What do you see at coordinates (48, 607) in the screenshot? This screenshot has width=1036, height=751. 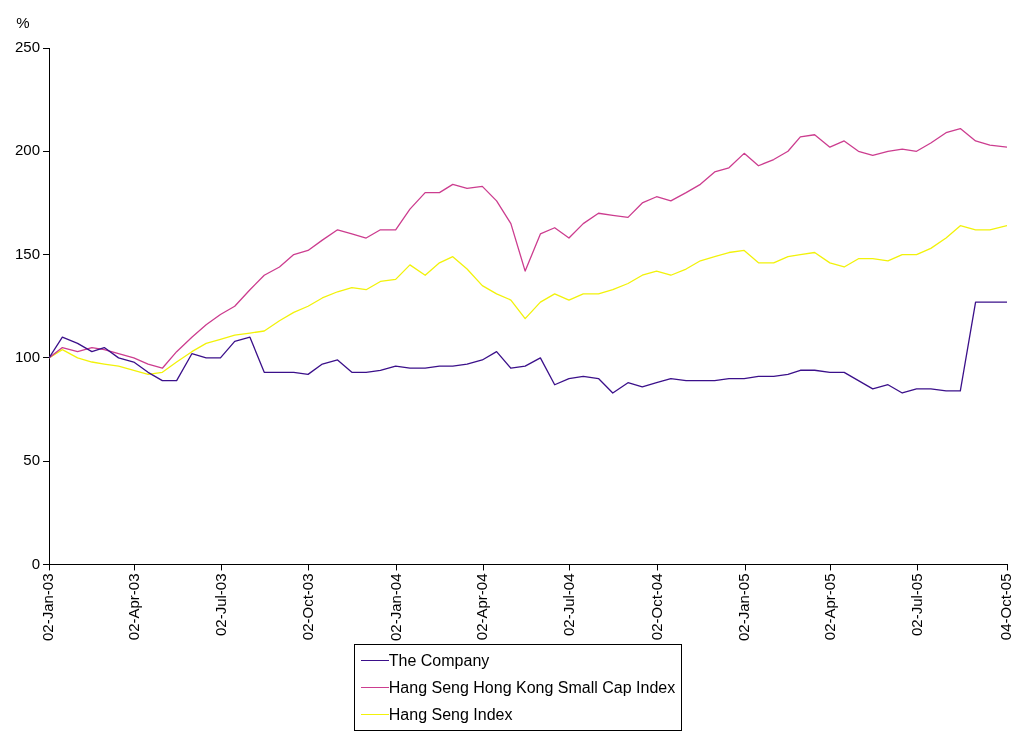 I see `x-tick-label: 02-Jan-03` at bounding box center [48, 607].